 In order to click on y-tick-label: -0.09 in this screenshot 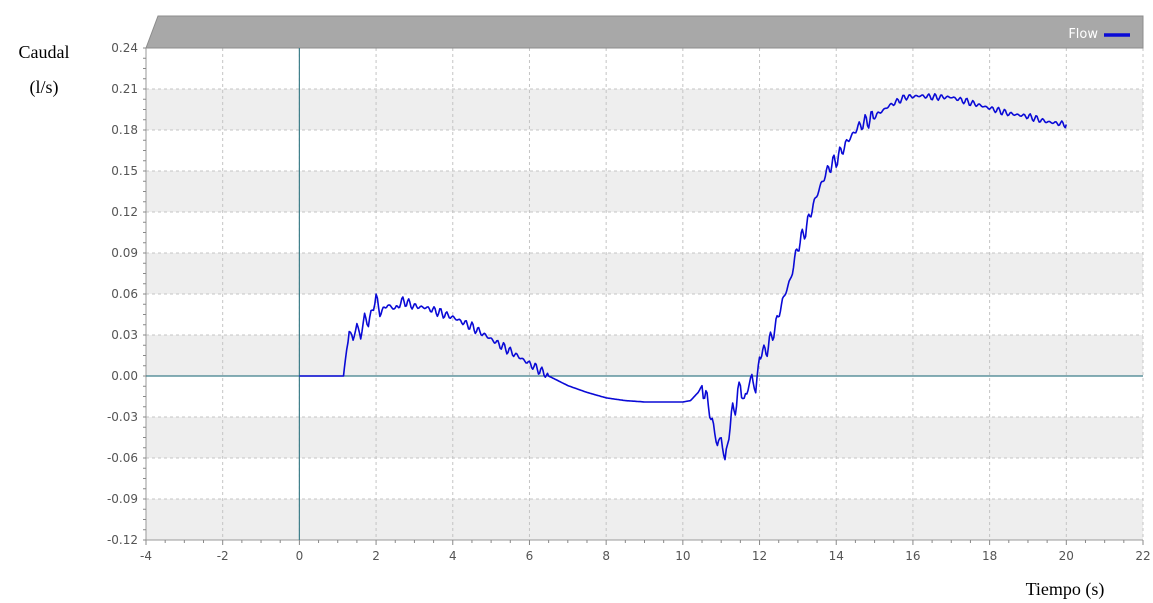, I will do `click(122, 499)`.